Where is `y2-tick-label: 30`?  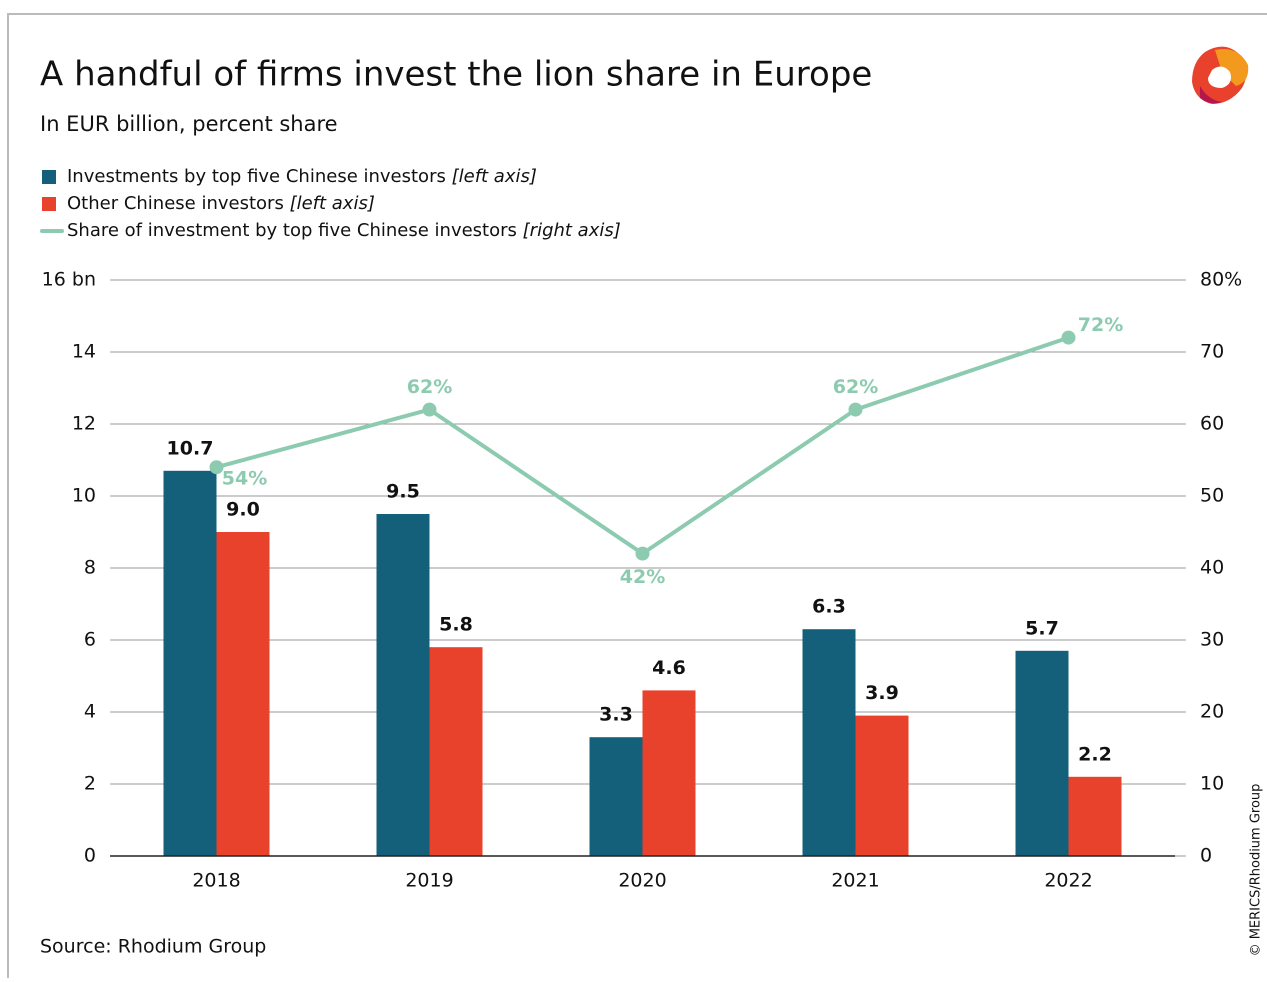 y2-tick-label: 30 is located at coordinates (1212, 640).